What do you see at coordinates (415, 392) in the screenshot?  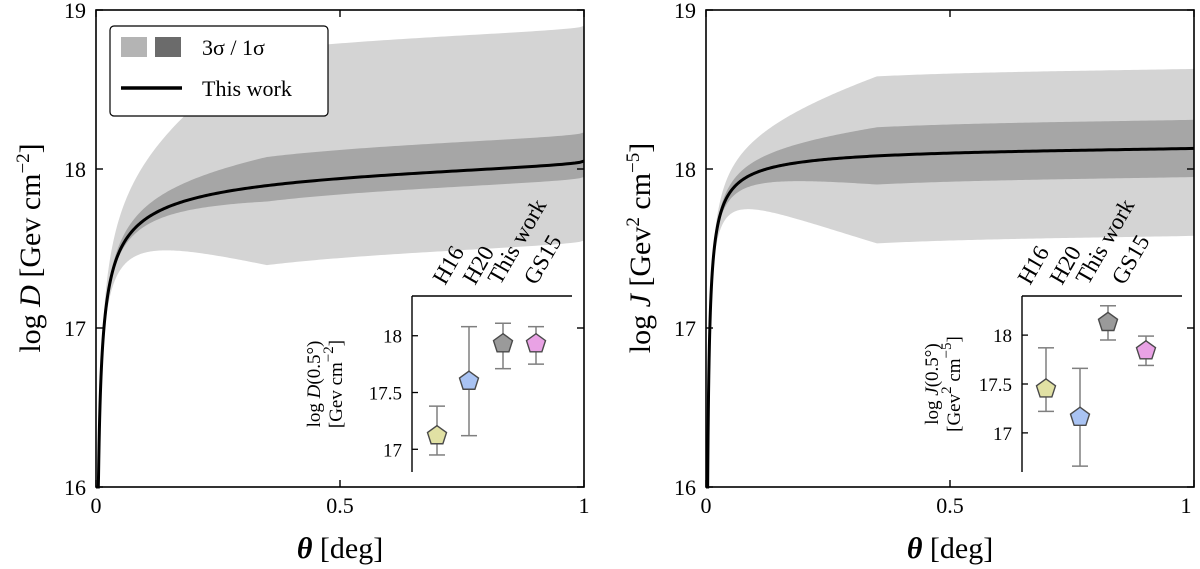 I see `inset-y-ticks-left` at bounding box center [415, 392].